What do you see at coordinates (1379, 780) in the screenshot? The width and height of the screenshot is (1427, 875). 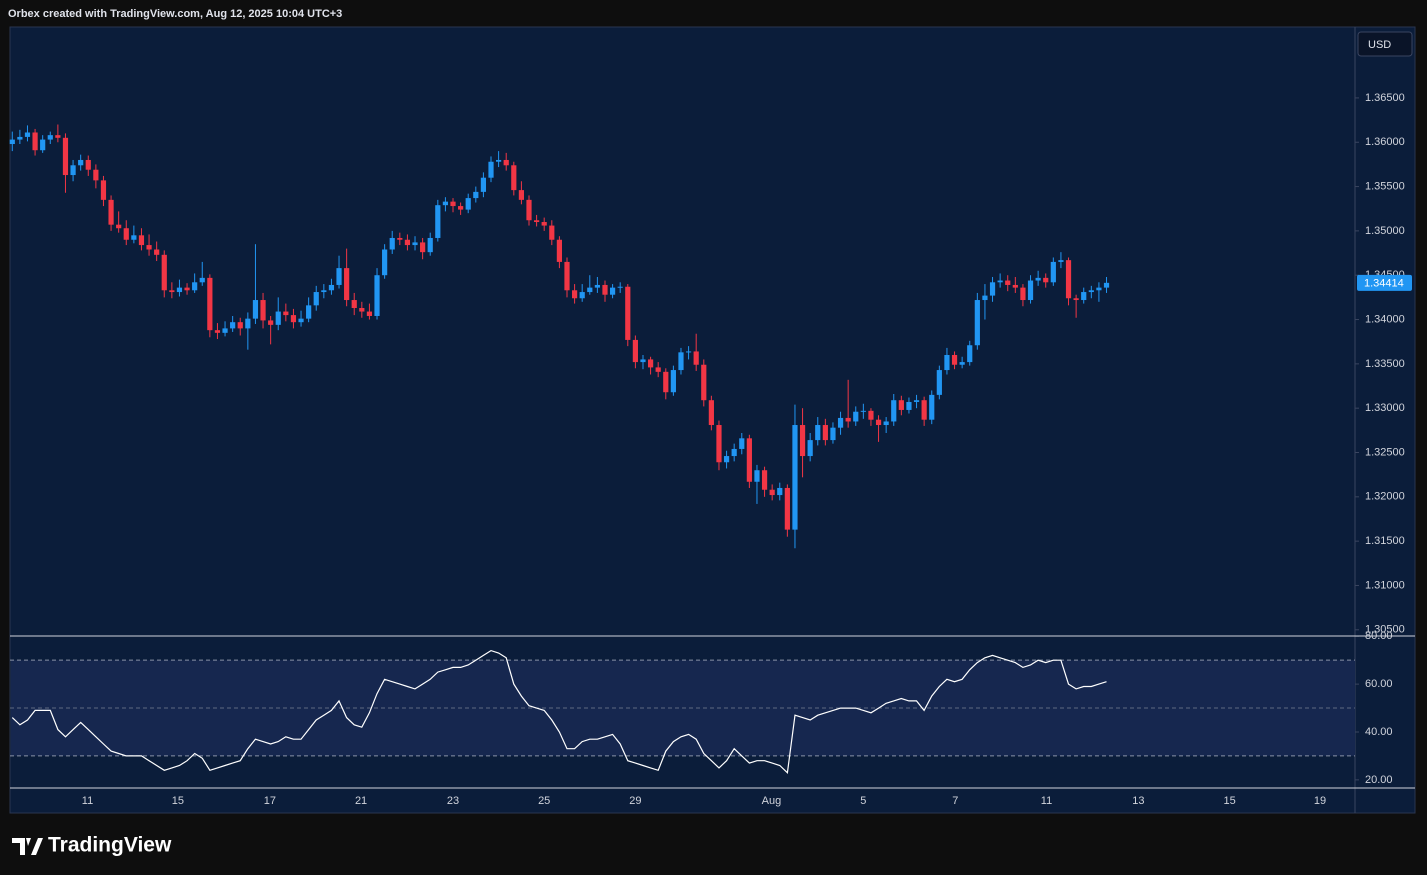 I see `y-tick-label: 20.00` at bounding box center [1379, 780].